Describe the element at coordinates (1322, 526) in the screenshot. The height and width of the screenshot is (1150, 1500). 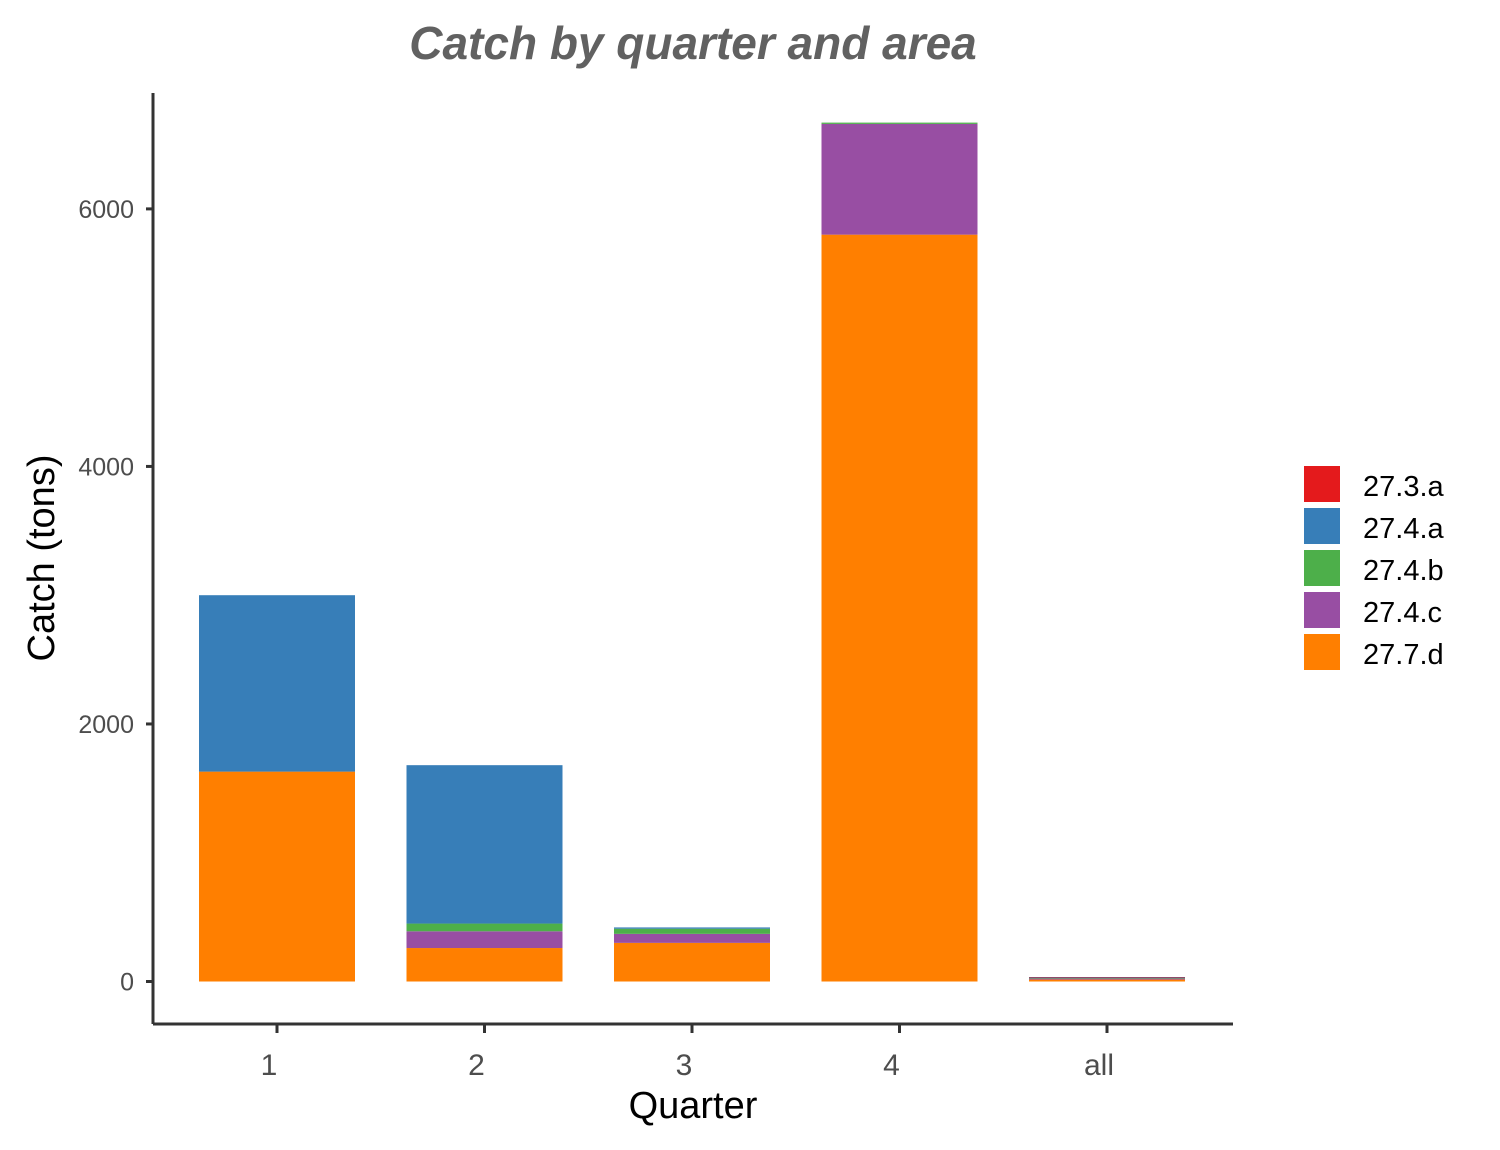
I see `legend-swatch-27-4-a` at that location.